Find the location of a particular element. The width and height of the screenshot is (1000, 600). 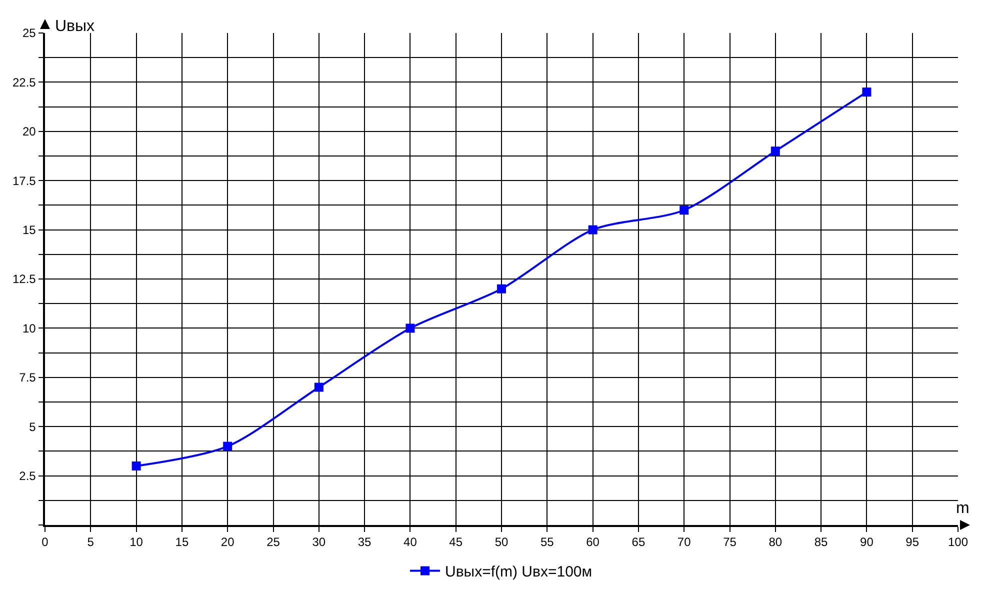

x-tick-label: 5 is located at coordinates (90, 542).